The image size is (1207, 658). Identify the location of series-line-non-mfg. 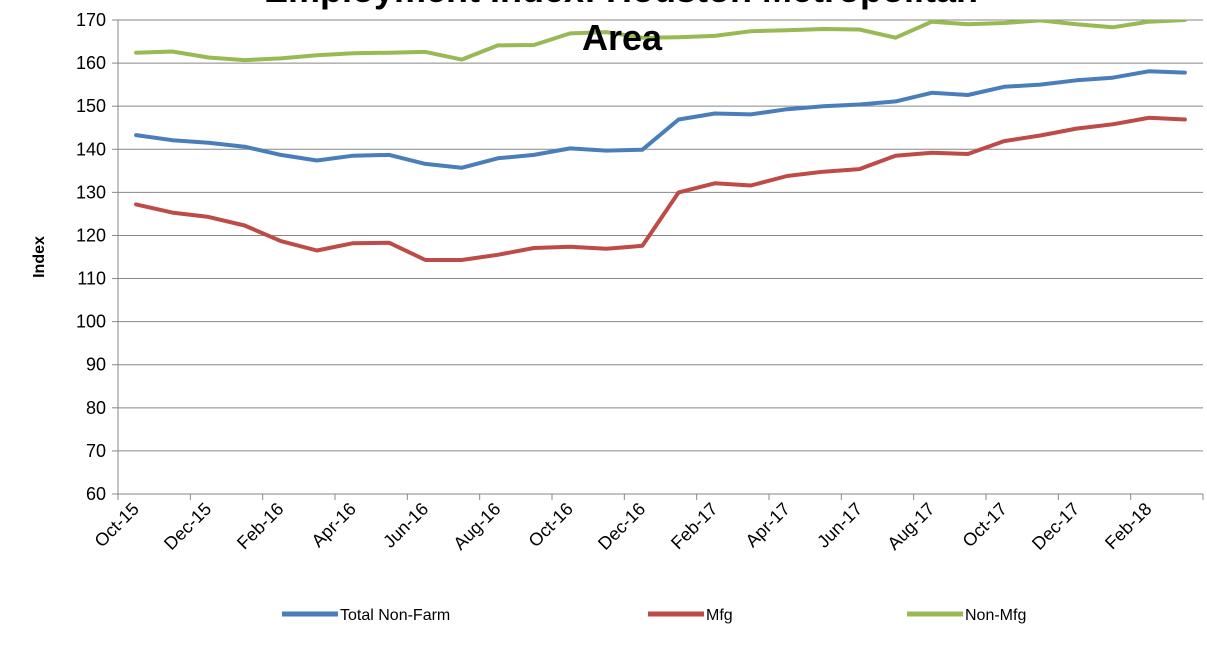
(660, 41).